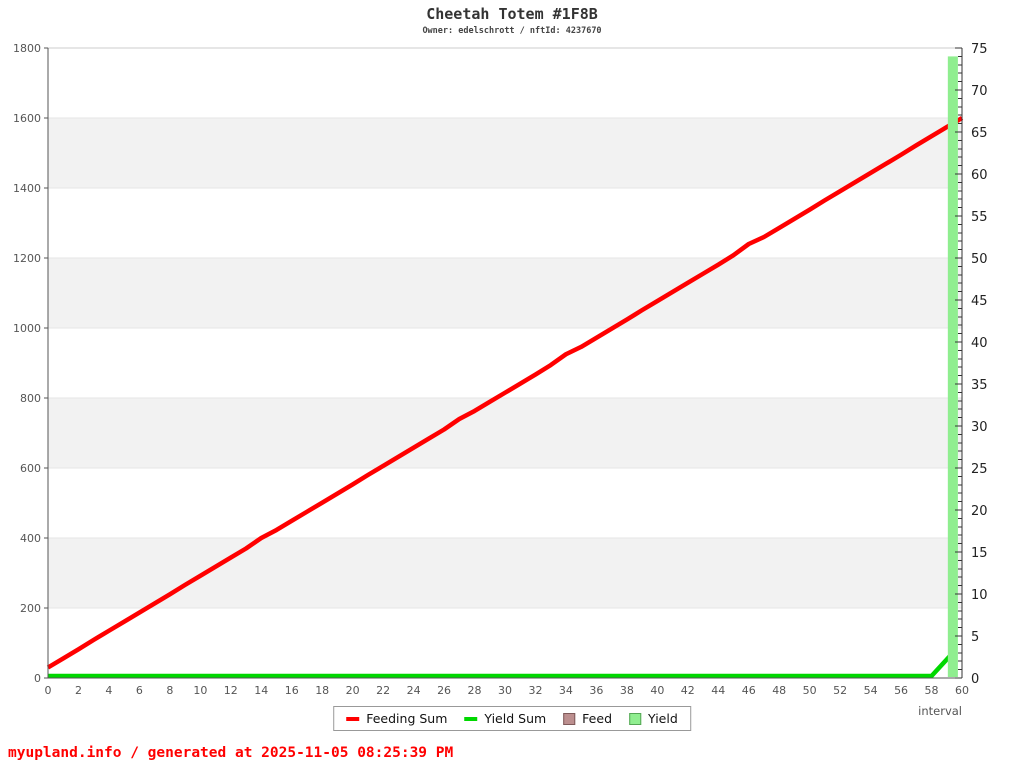 The width and height of the screenshot is (1024, 768). What do you see at coordinates (78, 690) in the screenshot?
I see `svg-text: 2` at bounding box center [78, 690].